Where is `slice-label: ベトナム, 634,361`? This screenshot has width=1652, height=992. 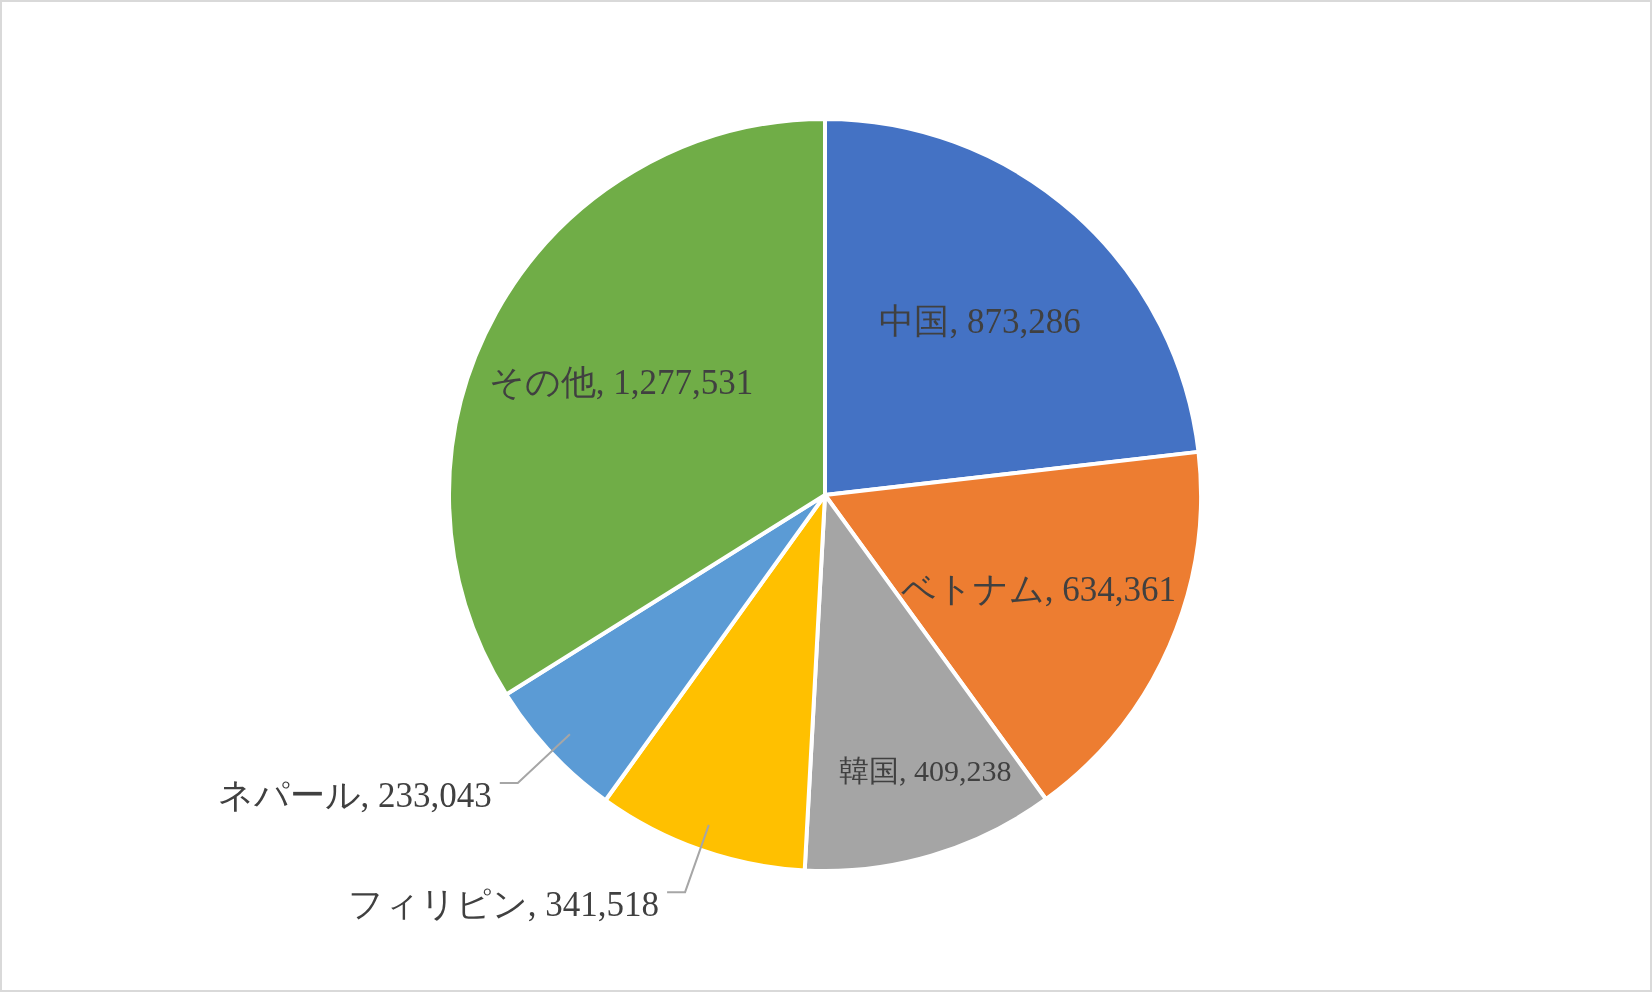 slice-label: ベトナム, 634,361 is located at coordinates (1038, 589).